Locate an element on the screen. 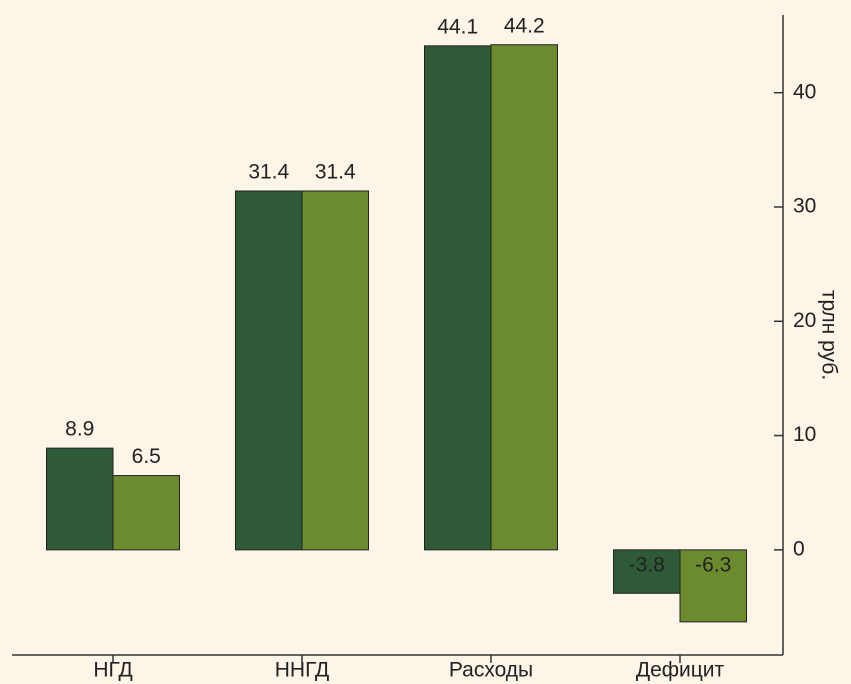  x-tick-label: Расходы is located at coordinates (491, 670).